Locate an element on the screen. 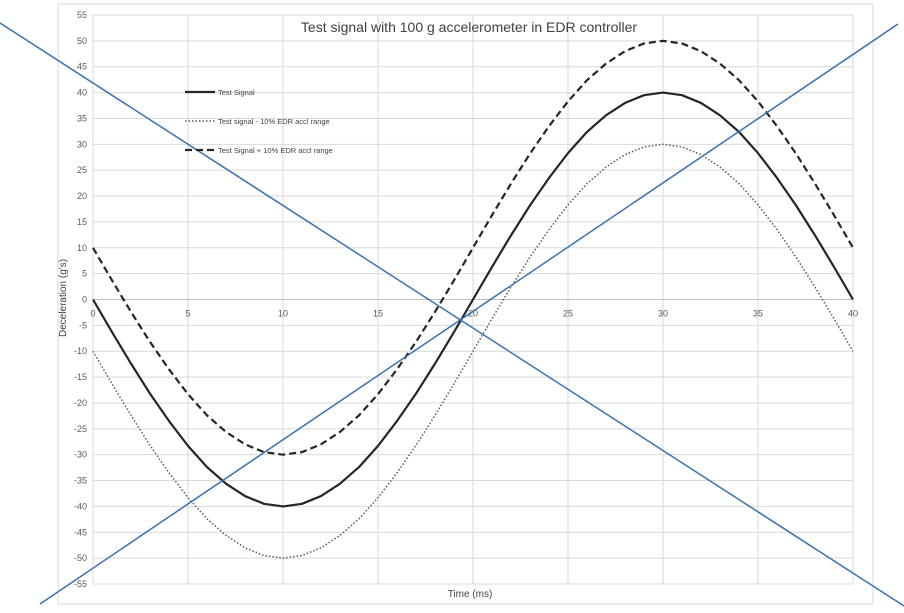 Image resolution: width=904 pixels, height=613 pixels. y-tick-label: 55 is located at coordinates (82, 15).